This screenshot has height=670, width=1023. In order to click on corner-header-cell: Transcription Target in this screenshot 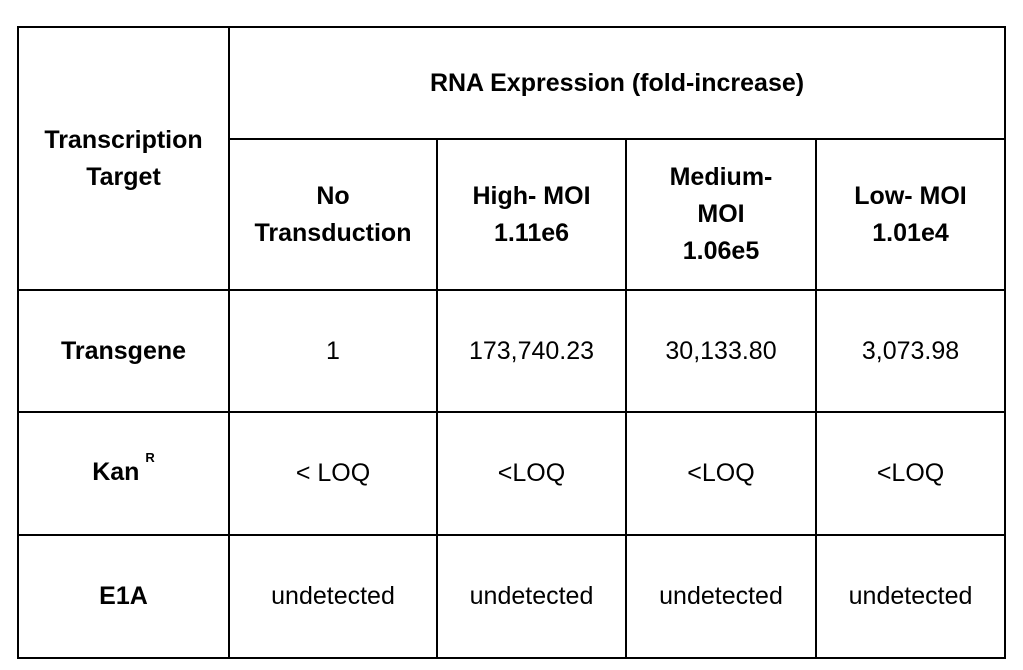, I will do `click(123, 158)`.